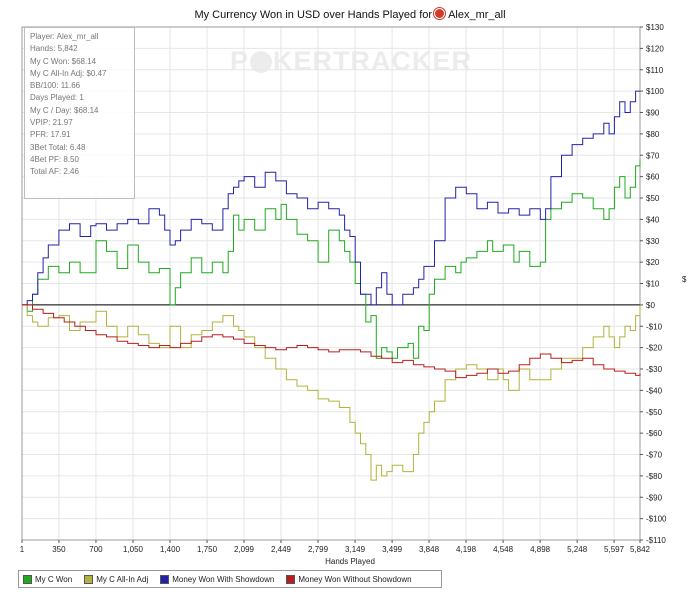 This screenshot has width=700, height=603. What do you see at coordinates (653, 177) in the screenshot?
I see `y-tick-label: $60` at bounding box center [653, 177].